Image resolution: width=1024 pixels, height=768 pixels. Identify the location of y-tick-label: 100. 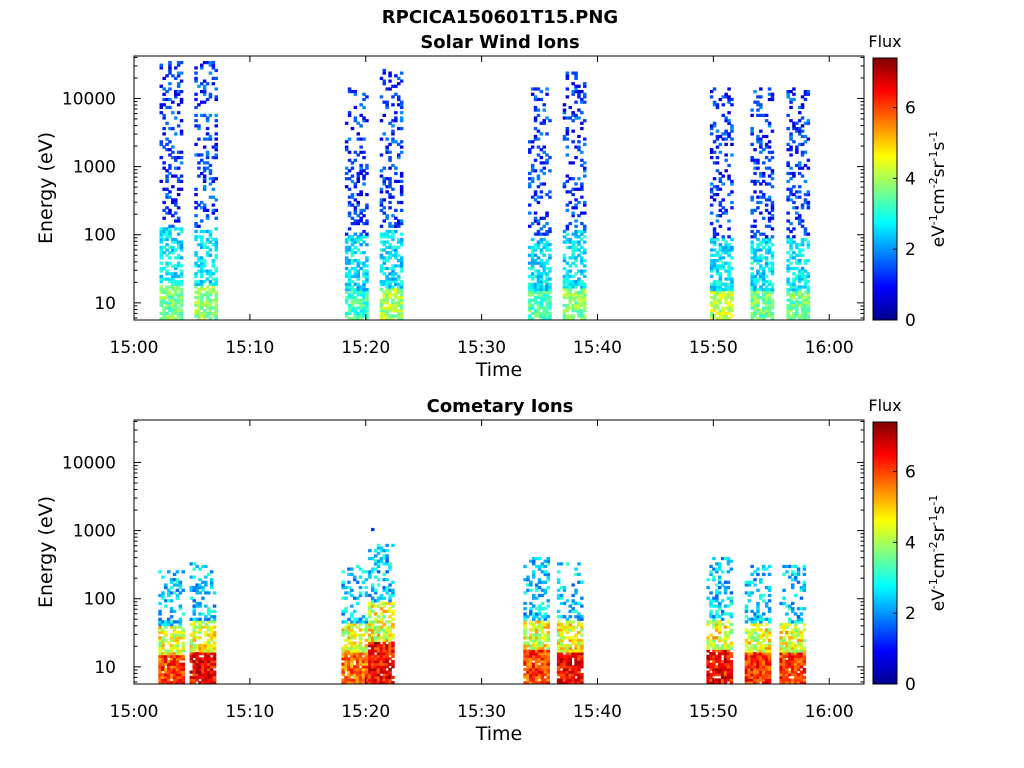
(100, 600).